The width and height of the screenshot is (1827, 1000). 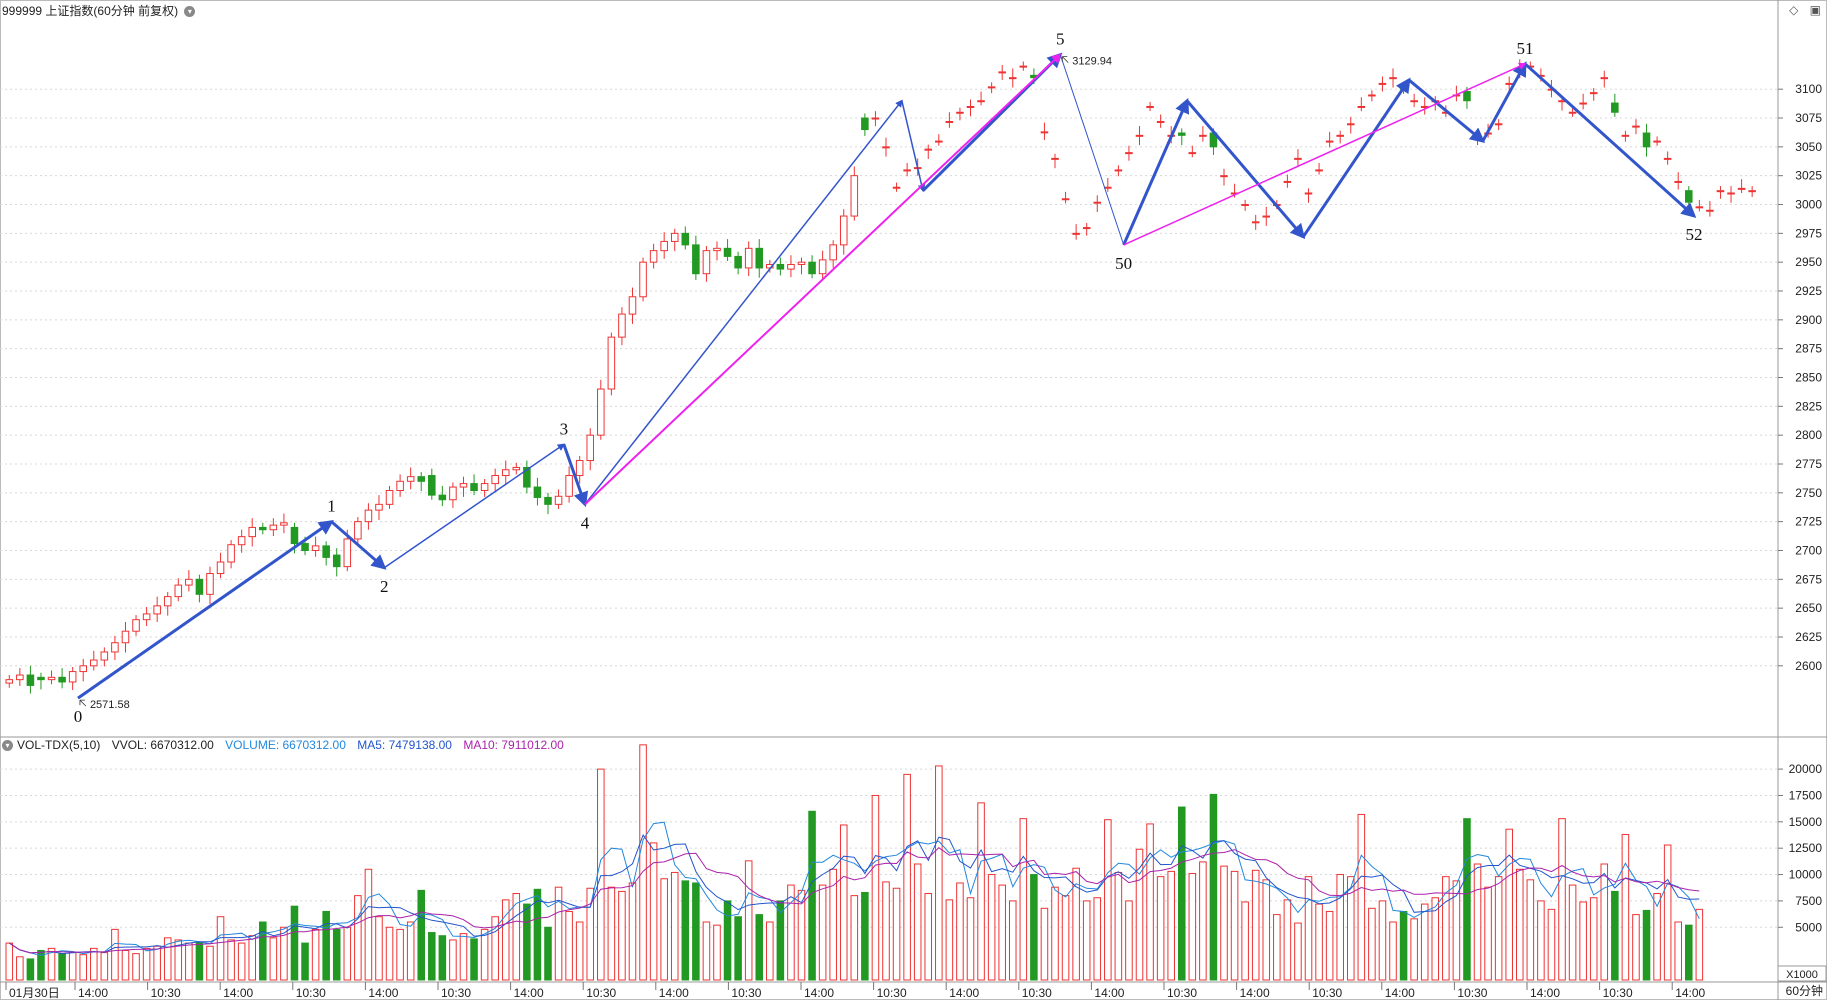 What do you see at coordinates (7, 746) in the screenshot?
I see `chevron-down-icon: ▾` at bounding box center [7, 746].